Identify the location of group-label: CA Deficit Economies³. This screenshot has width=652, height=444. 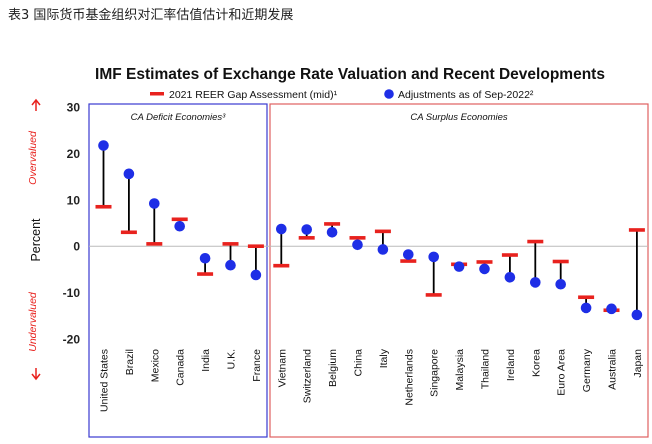
(179, 117).